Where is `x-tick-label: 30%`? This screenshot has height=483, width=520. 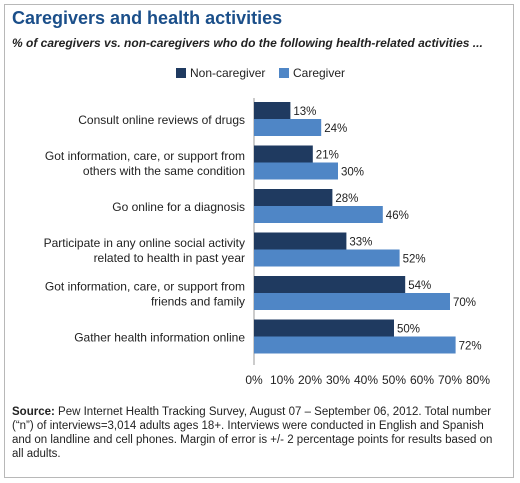
x-tick-label: 30% is located at coordinates (338, 380).